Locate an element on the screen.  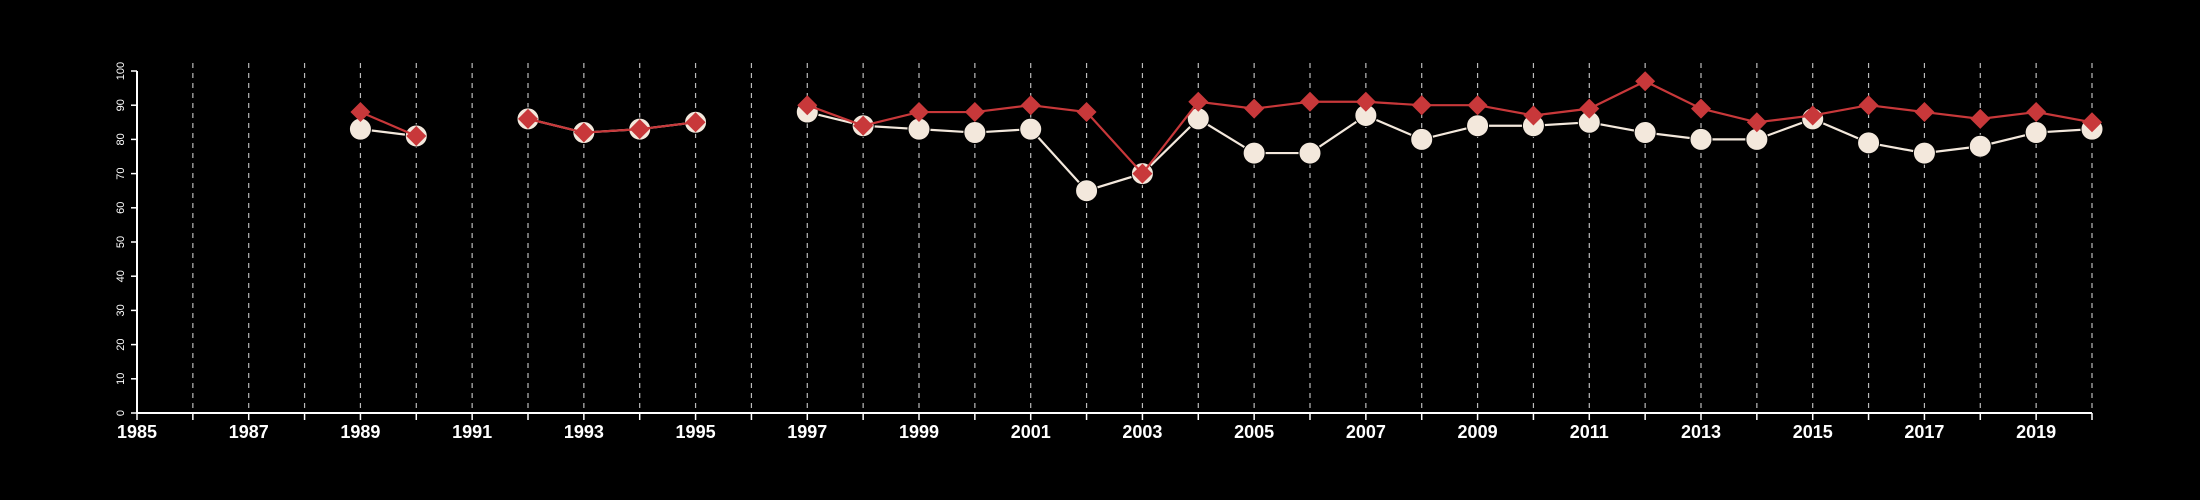
x-tick-label: 2017 is located at coordinates (1924, 432).